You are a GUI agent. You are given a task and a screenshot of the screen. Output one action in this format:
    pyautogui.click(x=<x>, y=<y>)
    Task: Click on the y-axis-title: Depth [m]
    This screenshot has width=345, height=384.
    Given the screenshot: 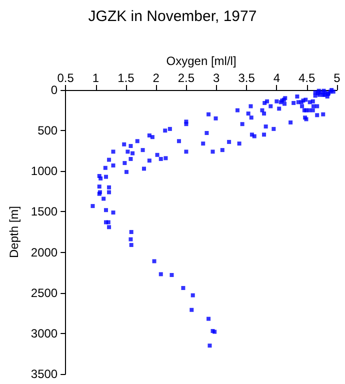 What is the action you would take?
    pyautogui.click(x=14, y=232)
    